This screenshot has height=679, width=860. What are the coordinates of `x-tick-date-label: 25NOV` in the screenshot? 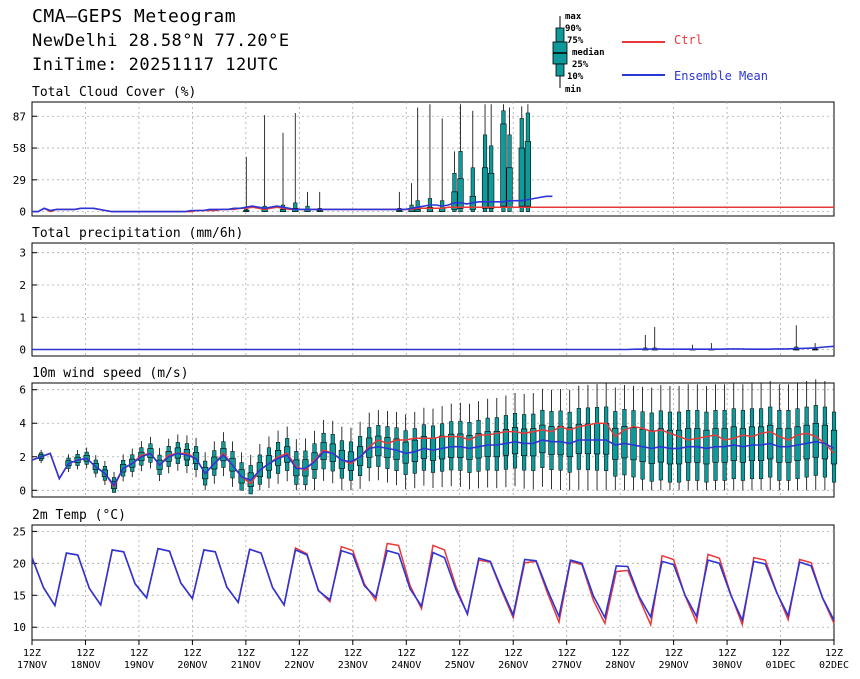 It's located at (460, 665).